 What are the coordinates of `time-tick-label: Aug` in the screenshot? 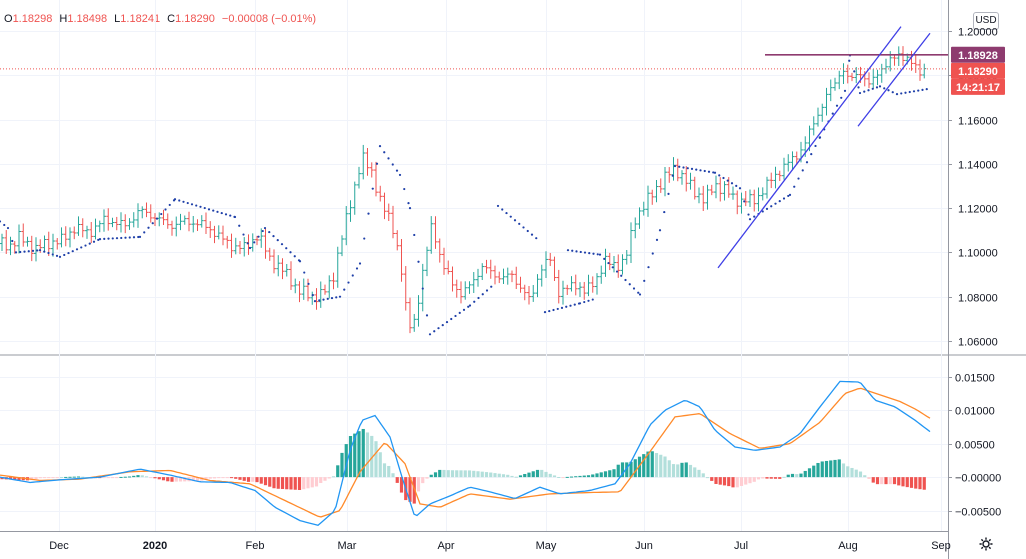 It's located at (848, 546).